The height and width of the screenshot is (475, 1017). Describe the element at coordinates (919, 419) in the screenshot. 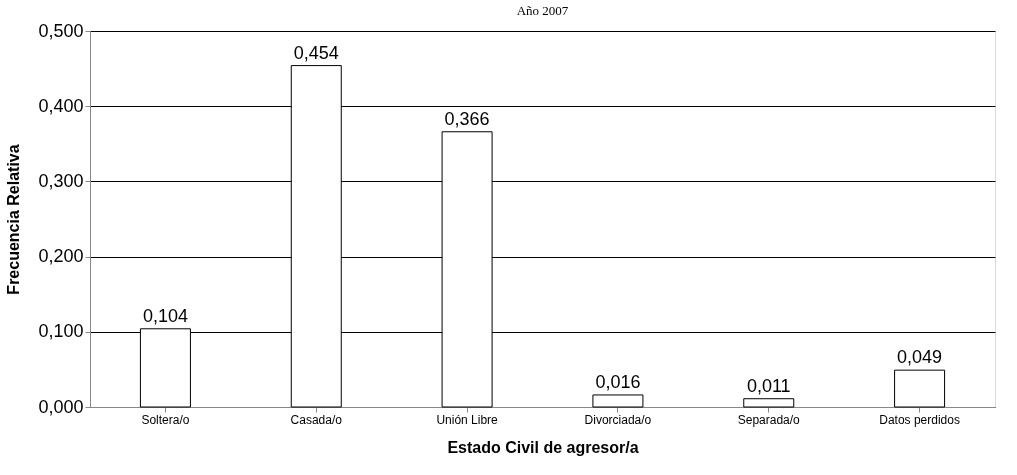

I see `x-tick-label: Datos perdidos` at that location.